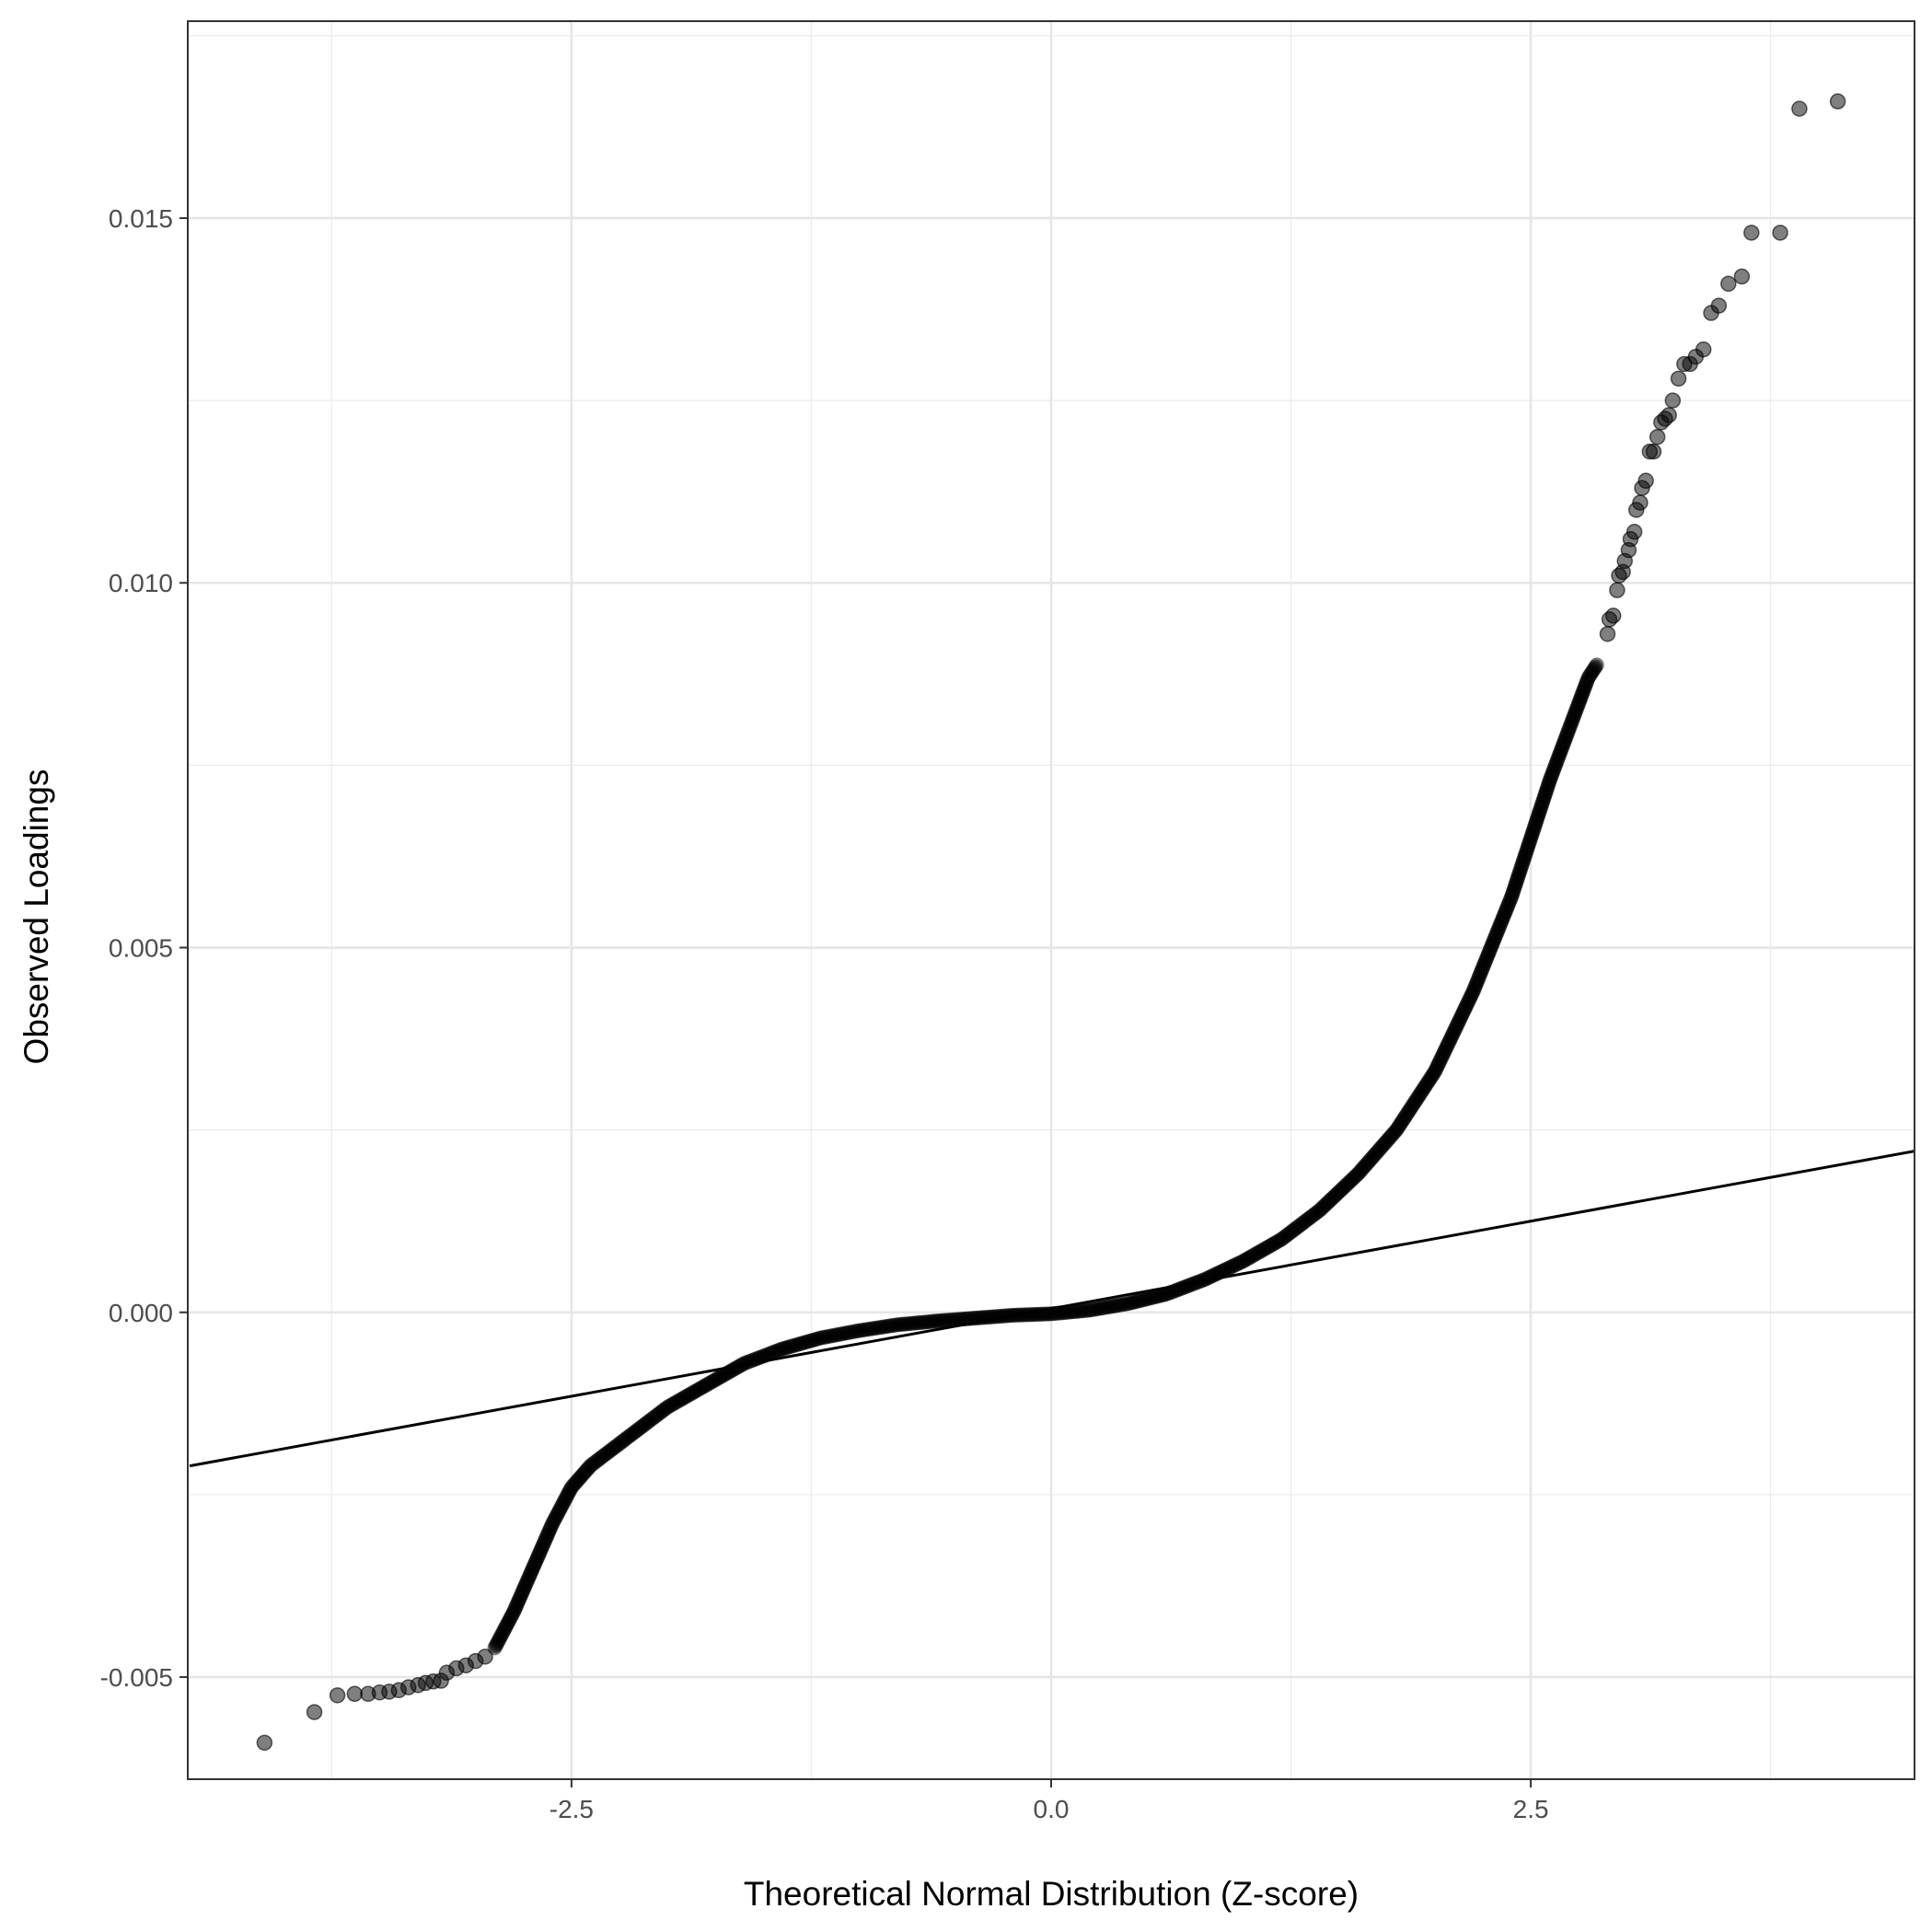 This screenshot has width=1932, height=1932. I want to click on x-tick-label: -2.5, so click(572, 1809).